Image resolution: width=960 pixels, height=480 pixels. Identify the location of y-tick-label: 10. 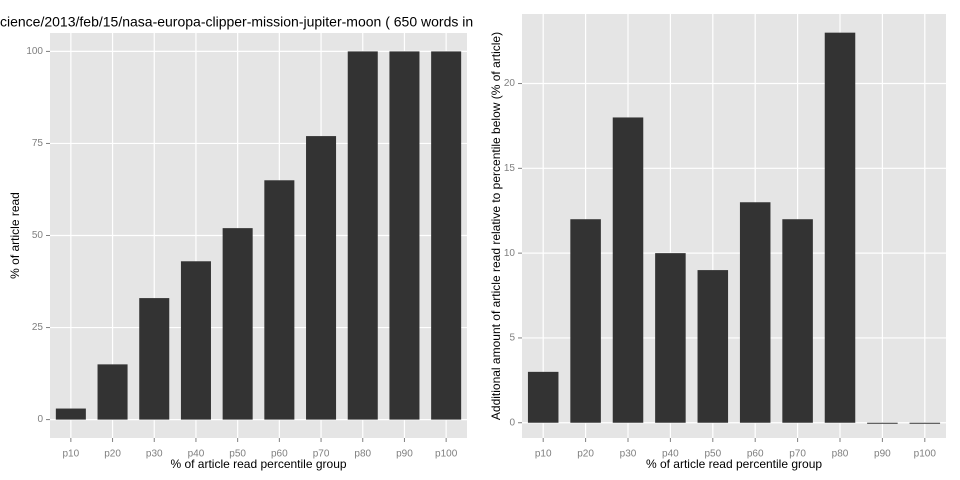
(510, 253).